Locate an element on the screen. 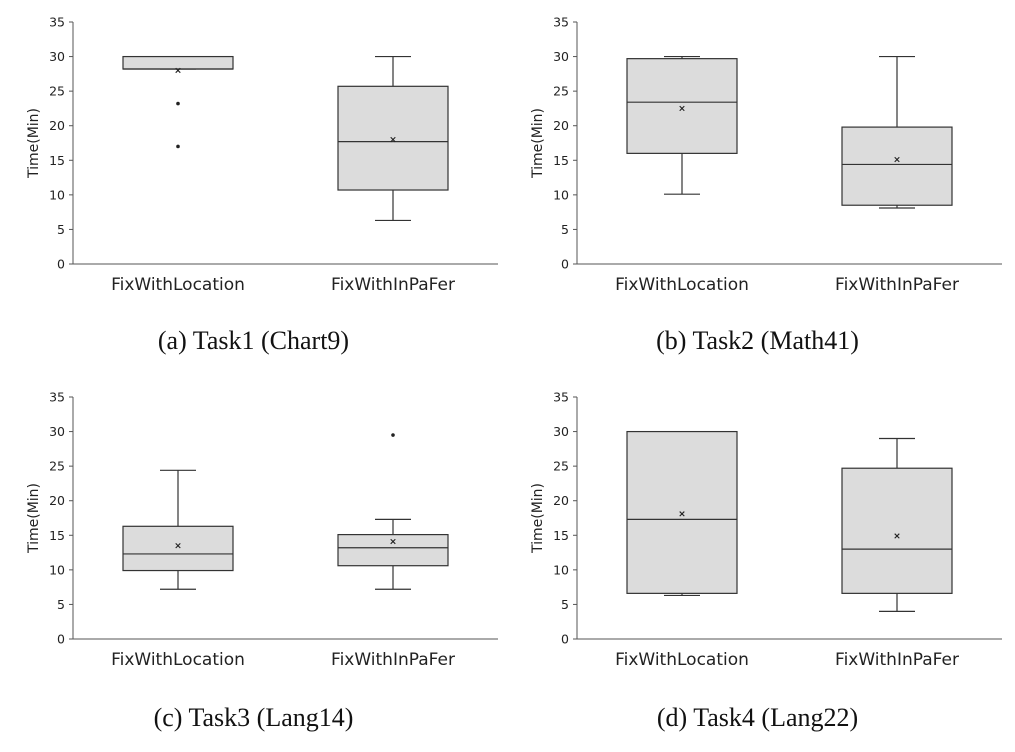  caption-d: (d) Task4 (Lang22) is located at coordinates (757, 717).